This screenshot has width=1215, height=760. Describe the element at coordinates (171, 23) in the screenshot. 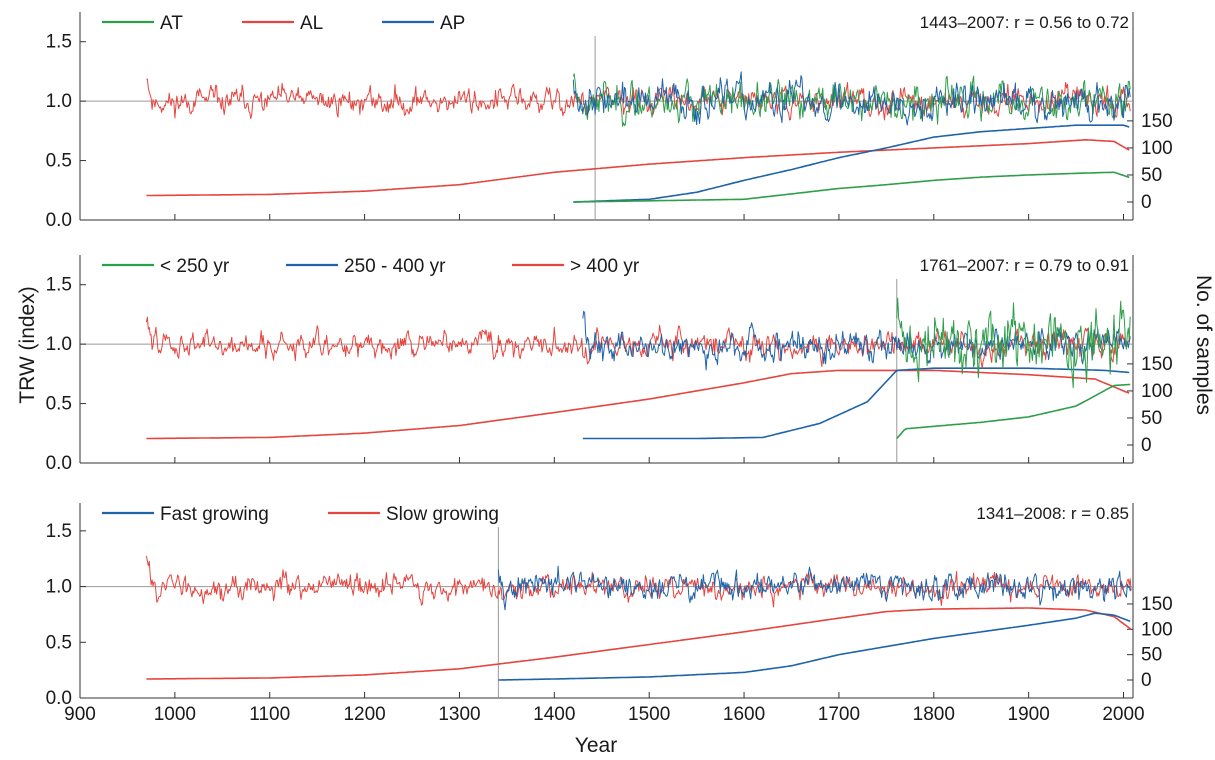

I see `legend-label: AT` at that location.